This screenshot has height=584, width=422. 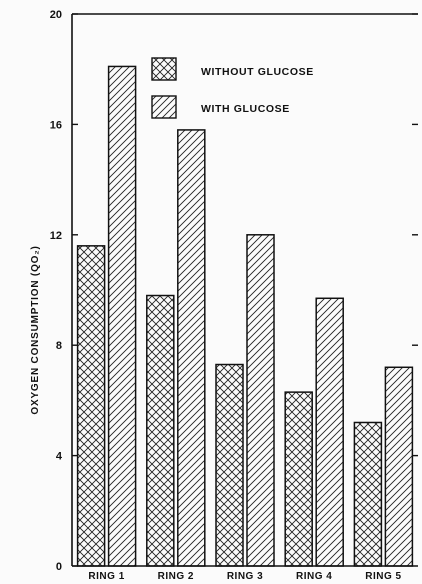 I want to click on bar-ring-2-without-glucose, so click(x=160, y=430).